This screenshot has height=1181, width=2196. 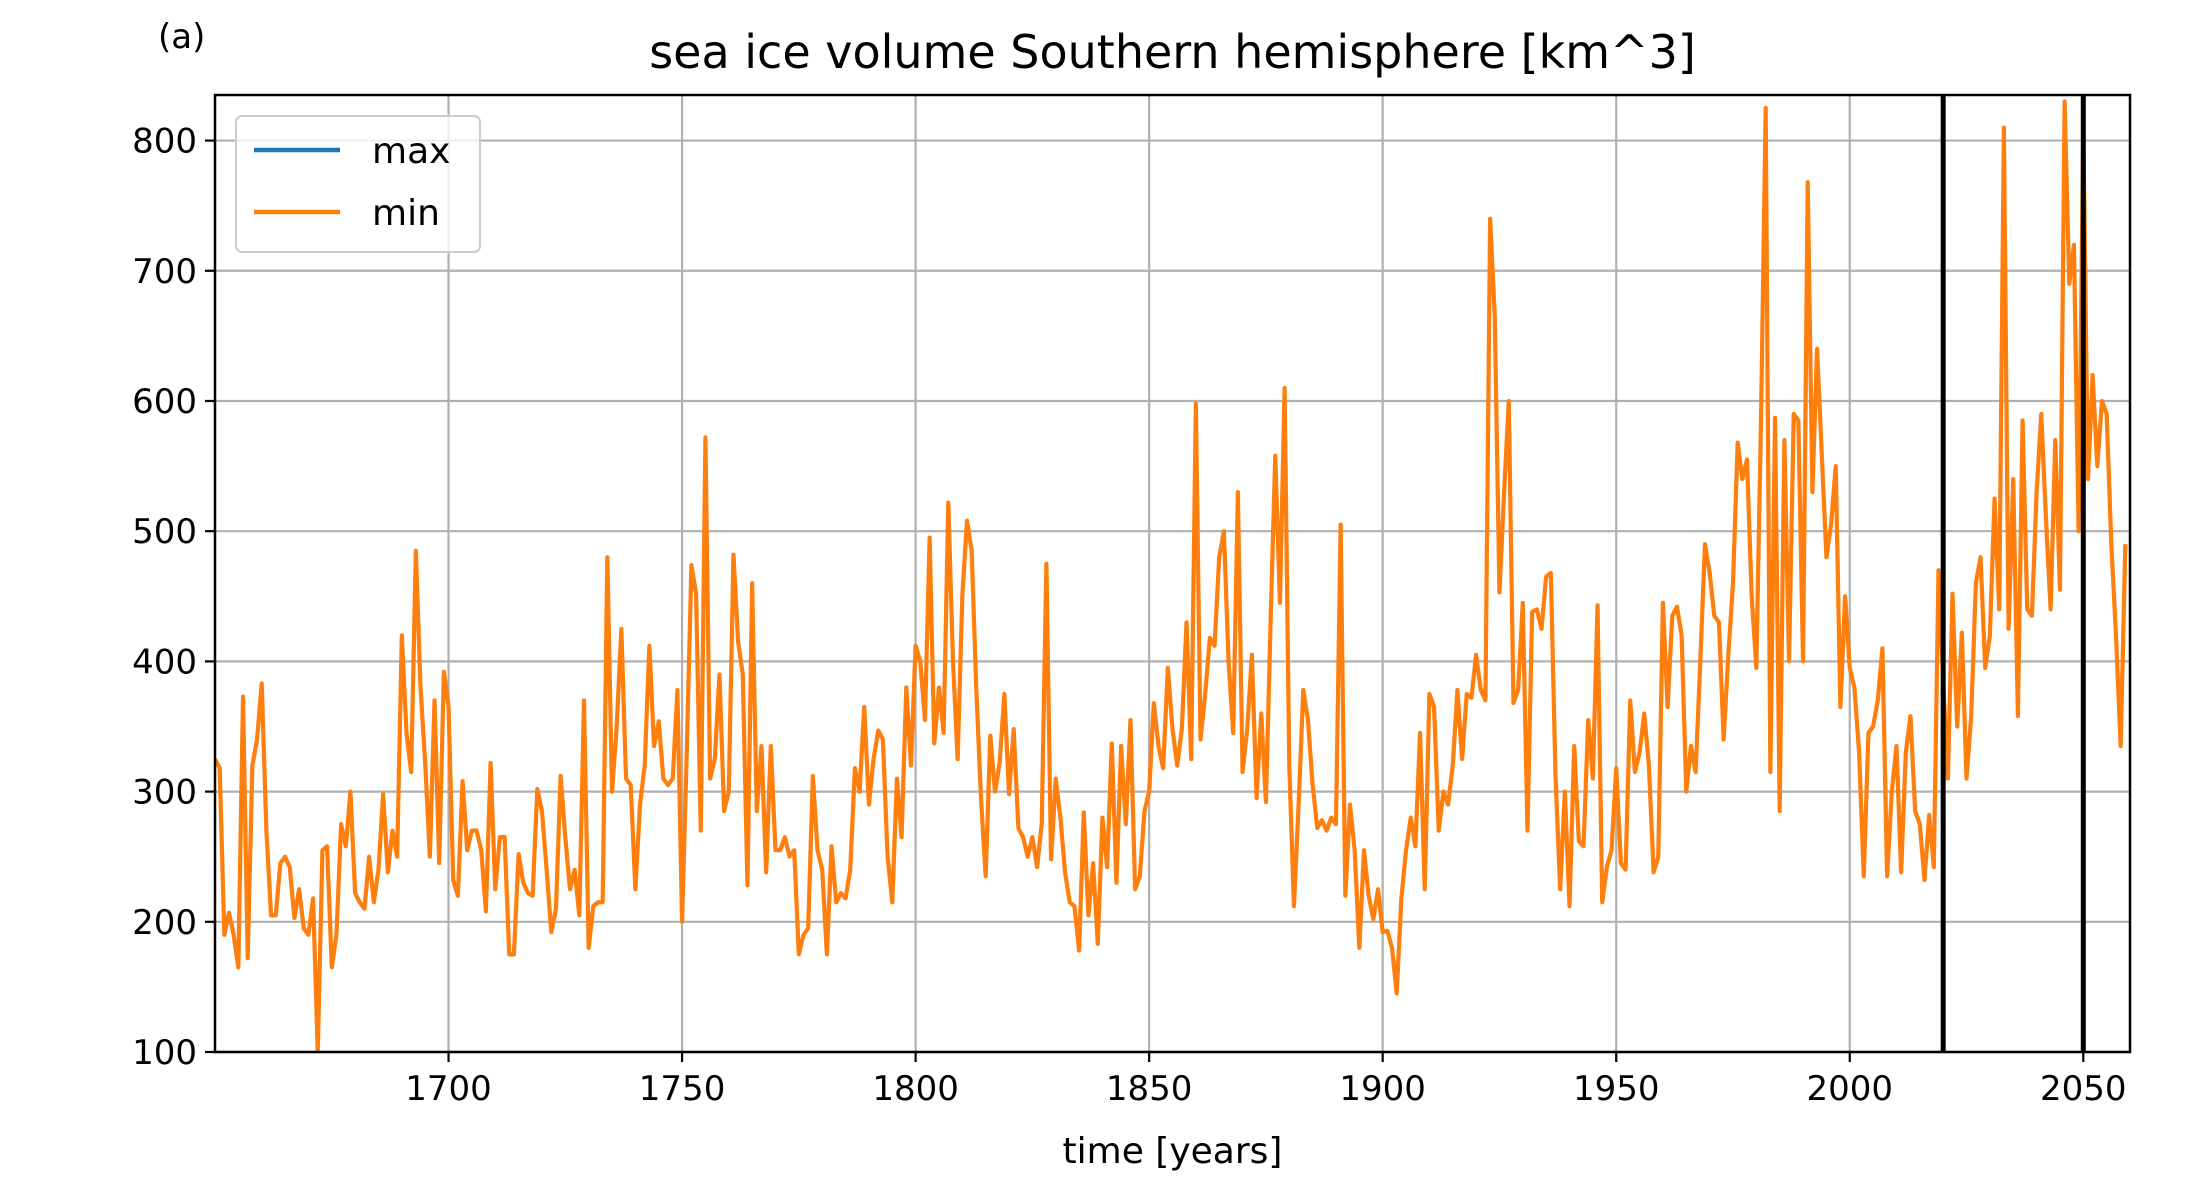 I want to click on legend-label-max: max, so click(x=411, y=151).